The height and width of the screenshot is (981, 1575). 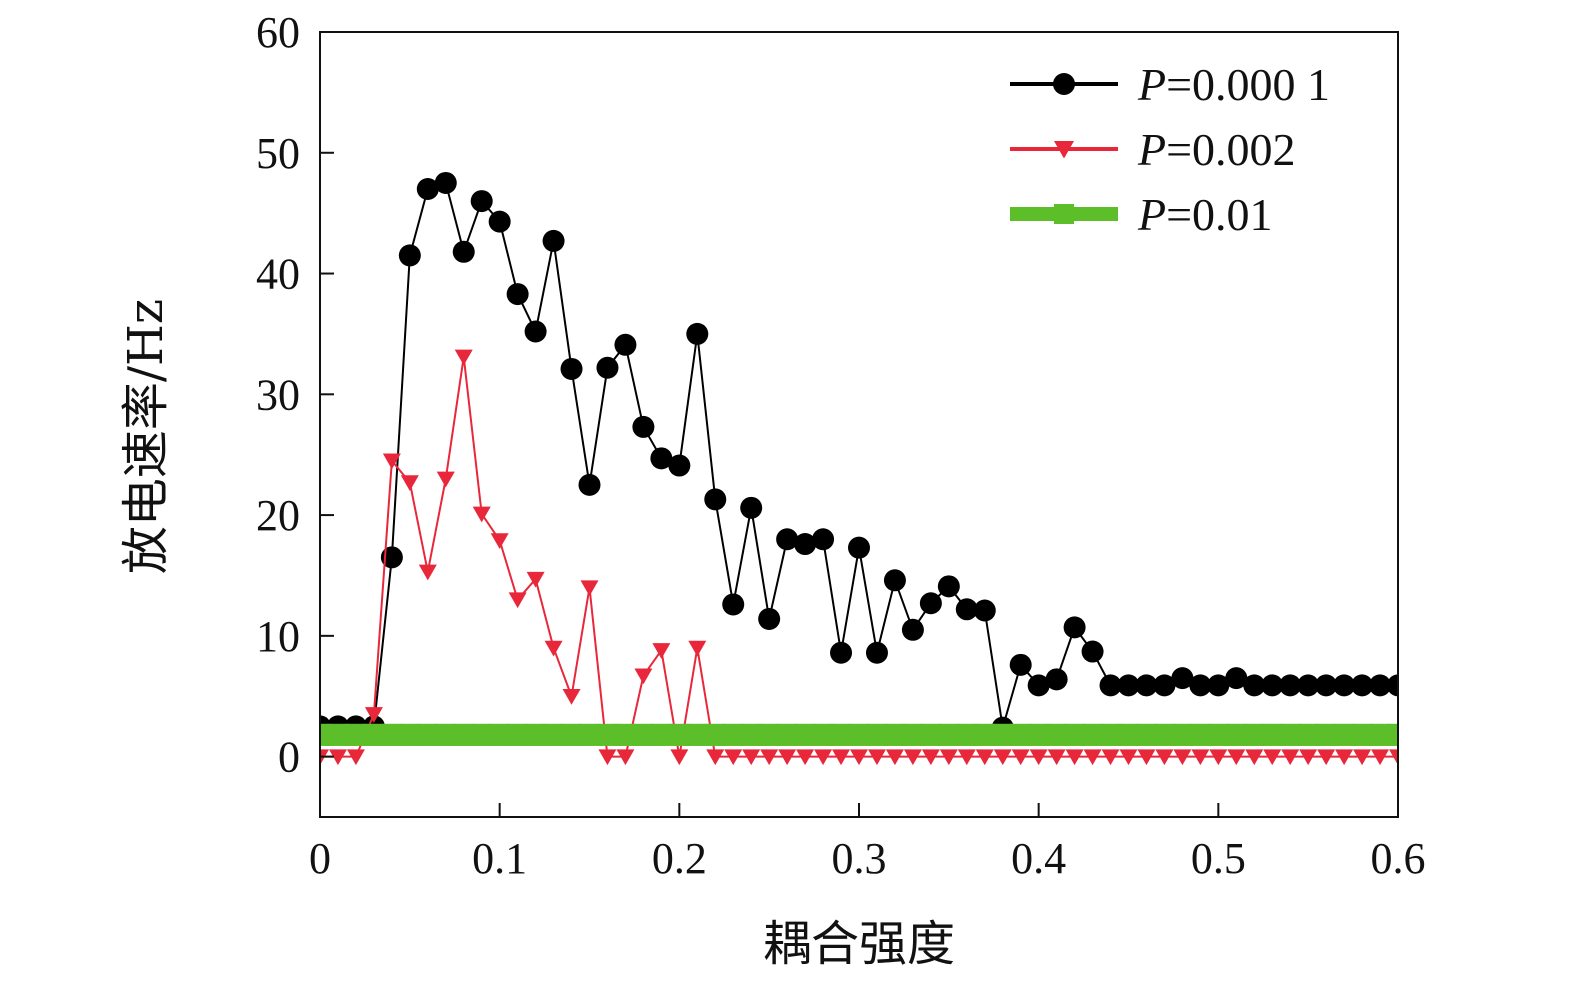 What do you see at coordinates (146, 436) in the screenshot?
I see `y-axis-title: 放电速率/Hz` at bounding box center [146, 436].